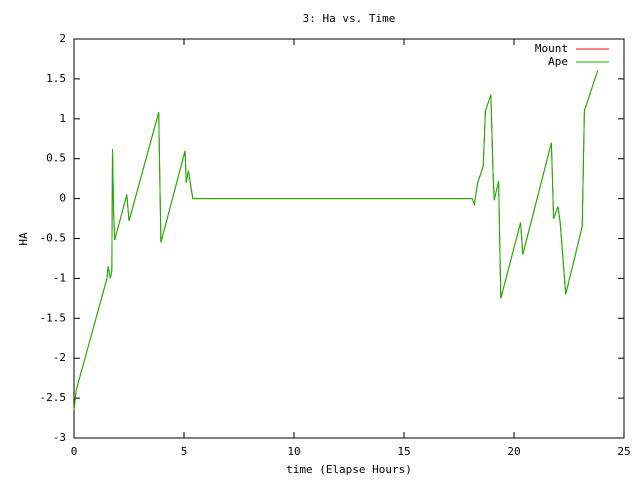 This screenshot has height=480, width=640. I want to click on x-axis-label: time (Elapse Hours), so click(349, 469).